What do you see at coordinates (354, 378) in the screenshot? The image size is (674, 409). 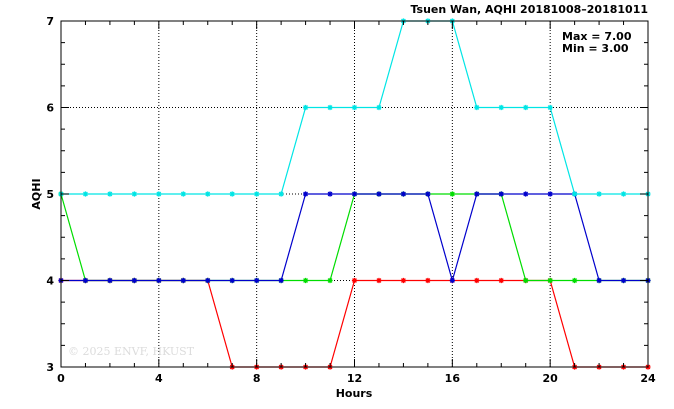 I see `x-tick-label: 12` at bounding box center [354, 378].